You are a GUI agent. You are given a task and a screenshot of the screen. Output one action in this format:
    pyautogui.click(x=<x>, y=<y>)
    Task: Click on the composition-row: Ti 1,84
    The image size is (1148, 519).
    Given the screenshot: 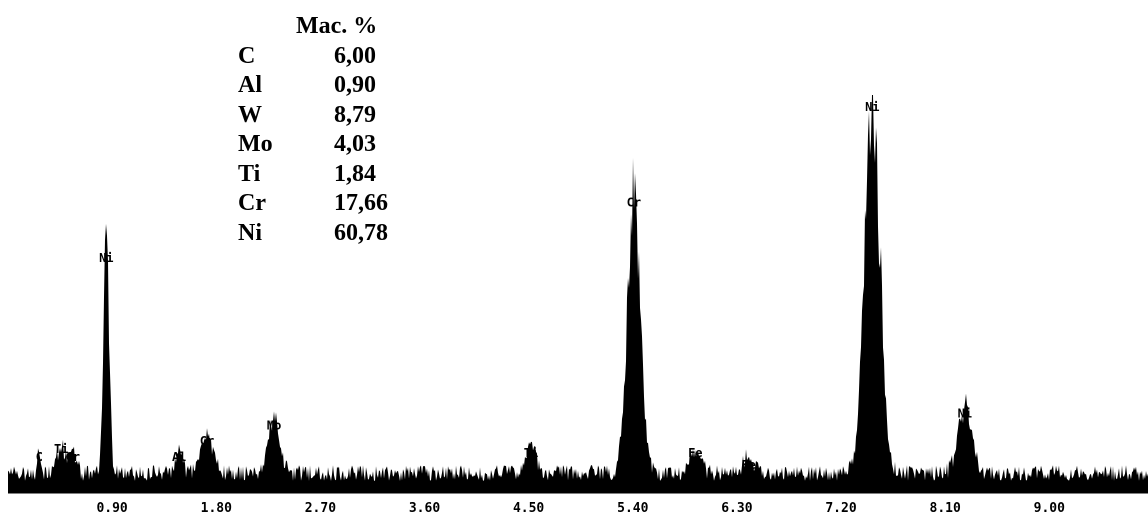 What is the action you would take?
    pyautogui.click(x=331, y=175)
    